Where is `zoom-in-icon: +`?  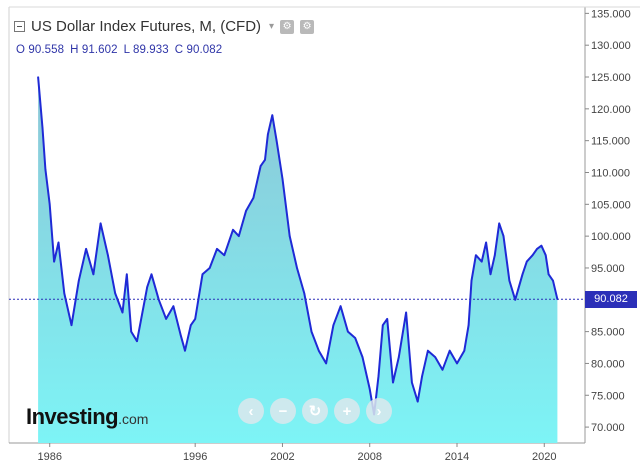 zoom-in-icon: + is located at coordinates (347, 411).